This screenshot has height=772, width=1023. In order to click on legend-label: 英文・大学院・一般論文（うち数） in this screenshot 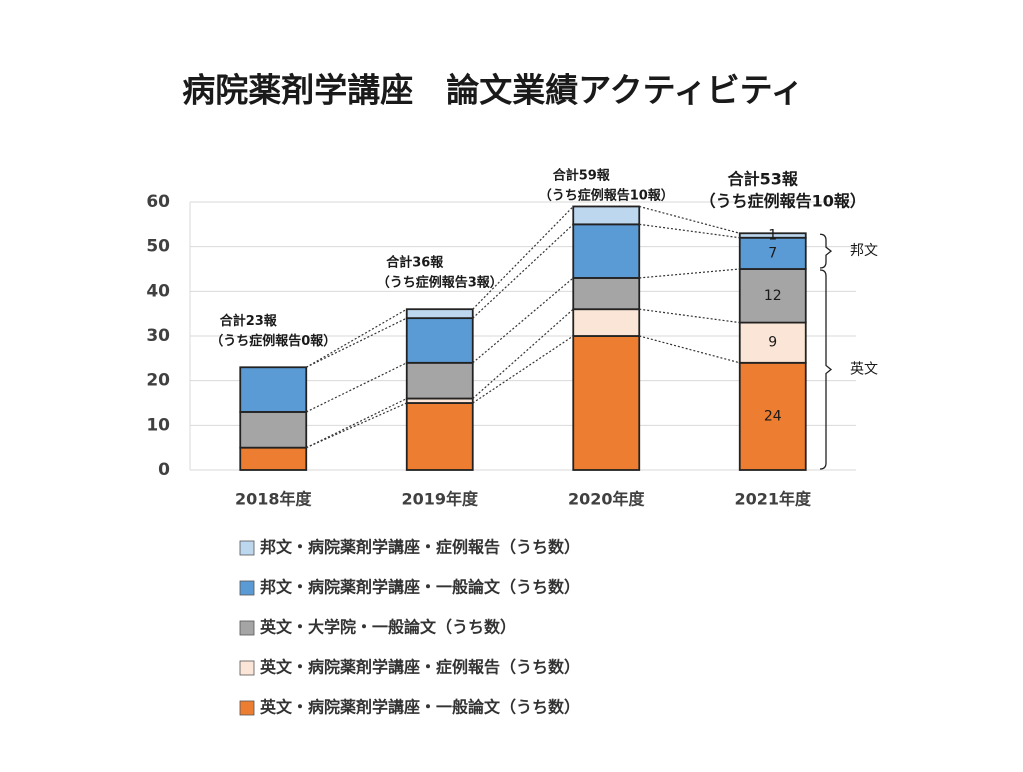, I will do `click(387, 627)`.